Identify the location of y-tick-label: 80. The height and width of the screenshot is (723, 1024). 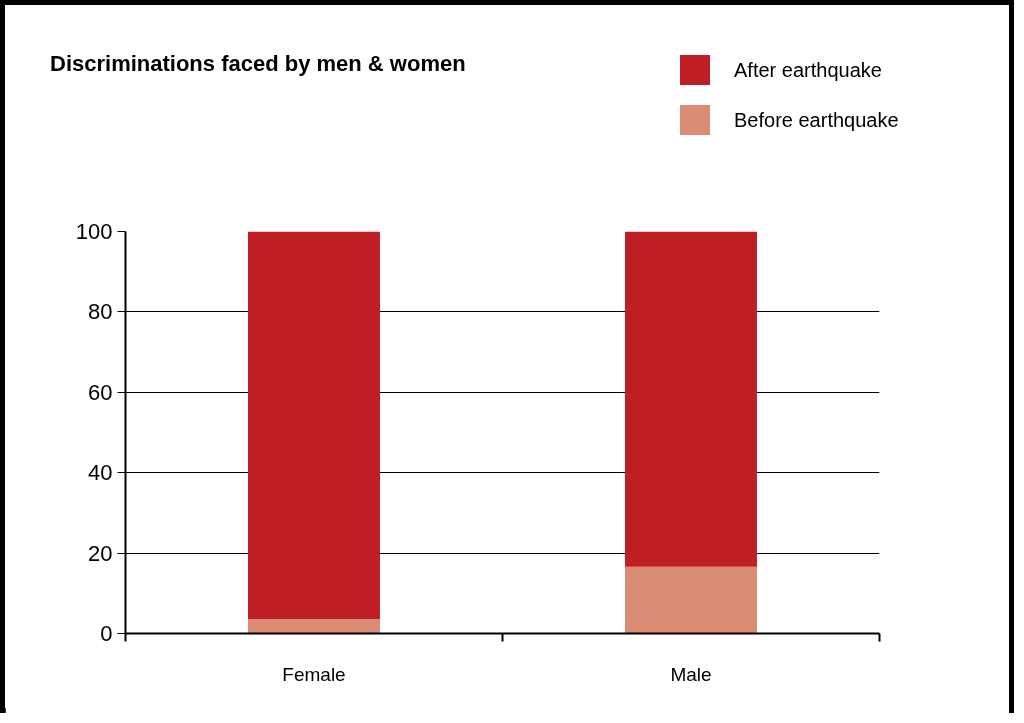
(100, 312).